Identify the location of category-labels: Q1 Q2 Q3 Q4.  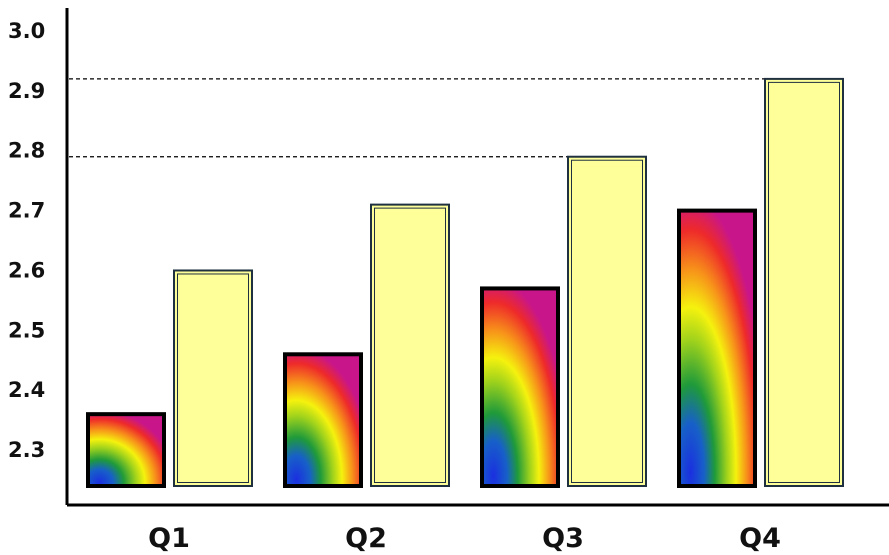
(464, 538).